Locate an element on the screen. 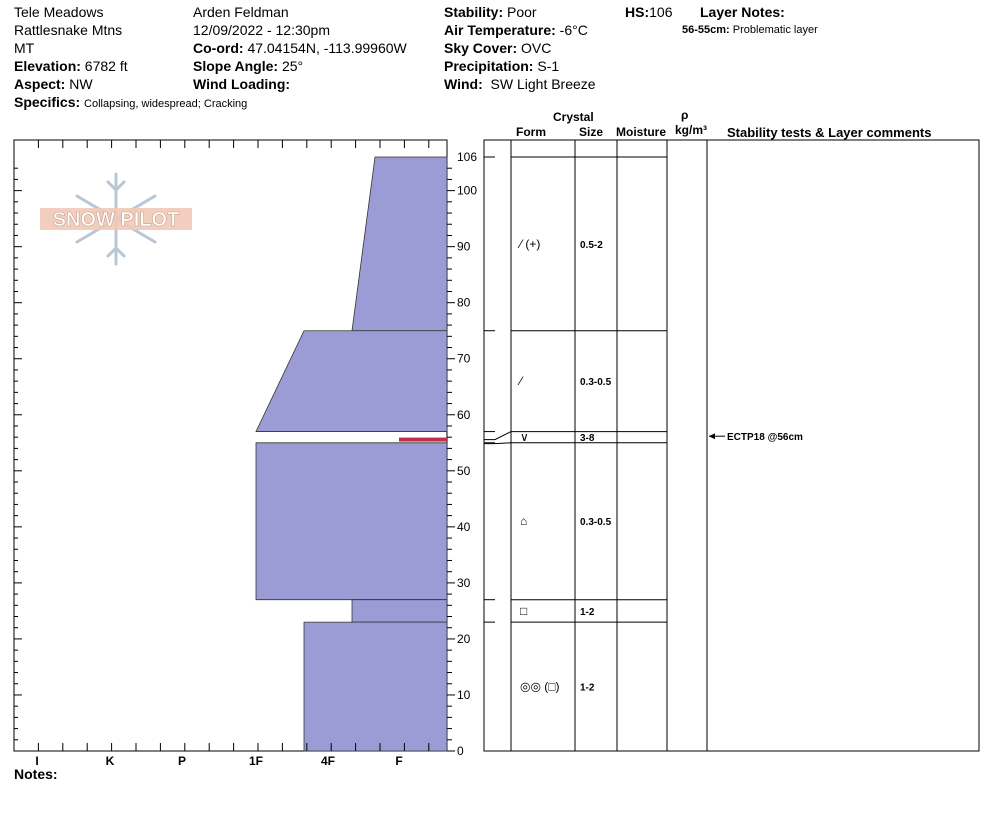 This screenshot has height=840, width=994. depth-label: 50 is located at coordinates (464, 471).